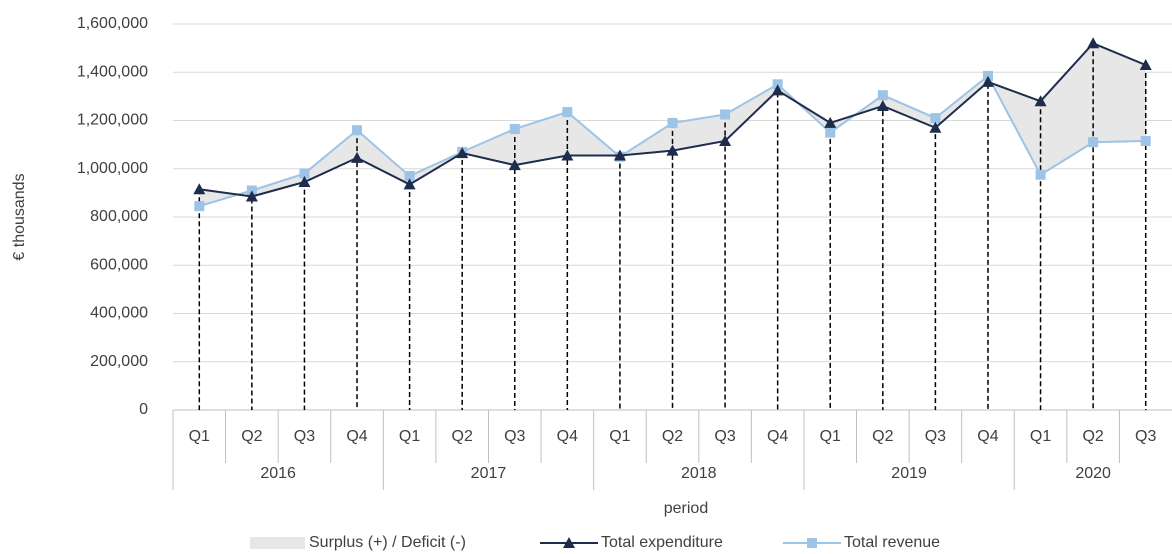 Image resolution: width=1172 pixels, height=554 pixels. Describe the element at coordinates (686, 508) in the screenshot. I see `x-axis-label: period` at that location.